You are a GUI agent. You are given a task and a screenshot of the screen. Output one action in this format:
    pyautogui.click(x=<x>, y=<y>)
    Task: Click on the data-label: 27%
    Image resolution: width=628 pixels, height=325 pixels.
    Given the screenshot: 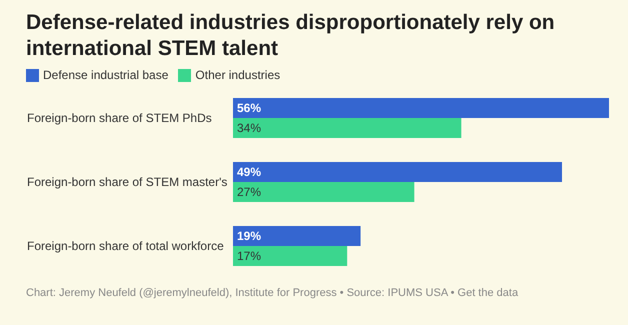 What is the action you would take?
    pyautogui.click(x=249, y=192)
    